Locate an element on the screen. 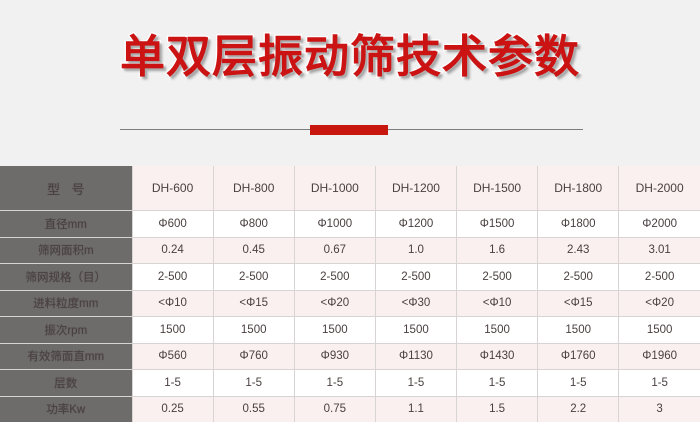 The width and height of the screenshot is (700, 422). row-label-6: 层数 is located at coordinates (66, 383).